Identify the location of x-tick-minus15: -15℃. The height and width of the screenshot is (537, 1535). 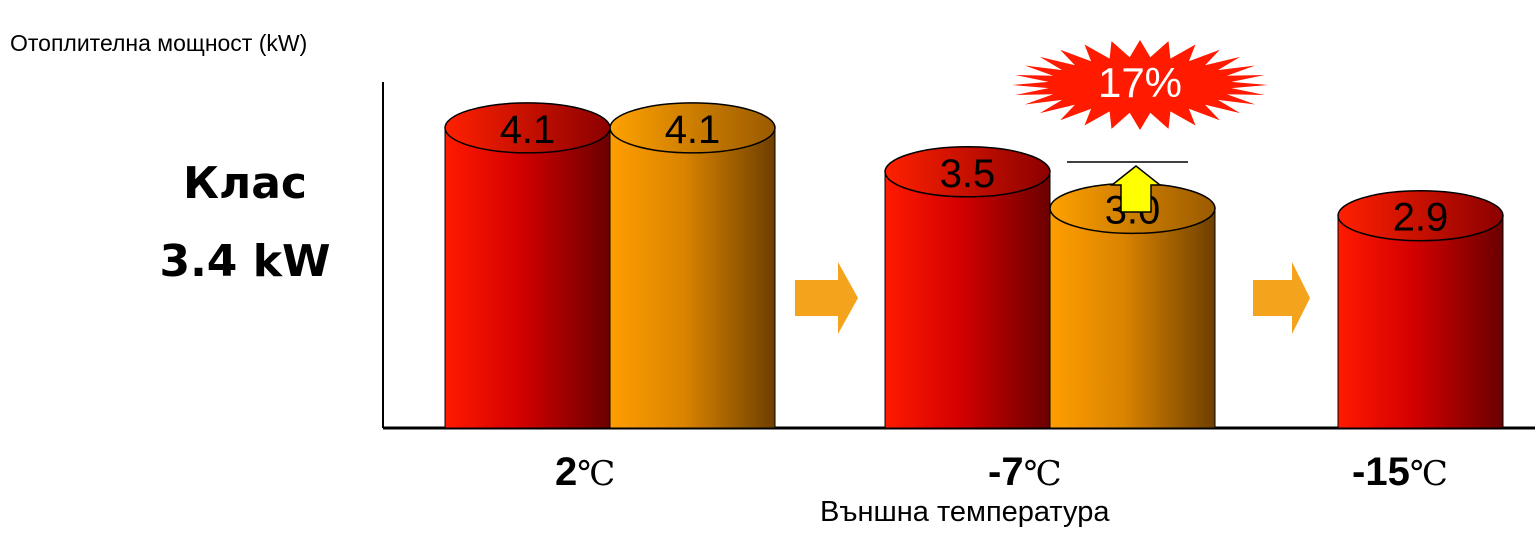
(1400, 472).